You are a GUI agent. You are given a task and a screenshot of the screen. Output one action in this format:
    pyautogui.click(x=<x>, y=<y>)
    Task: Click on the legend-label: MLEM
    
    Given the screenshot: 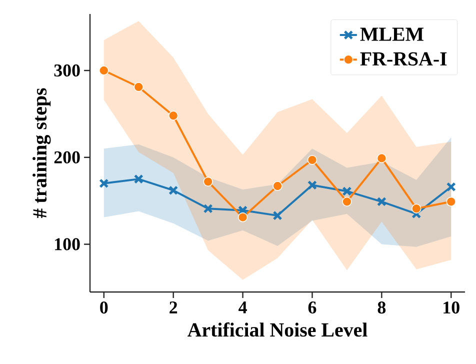 What is the action you would take?
    pyautogui.click(x=392, y=34)
    